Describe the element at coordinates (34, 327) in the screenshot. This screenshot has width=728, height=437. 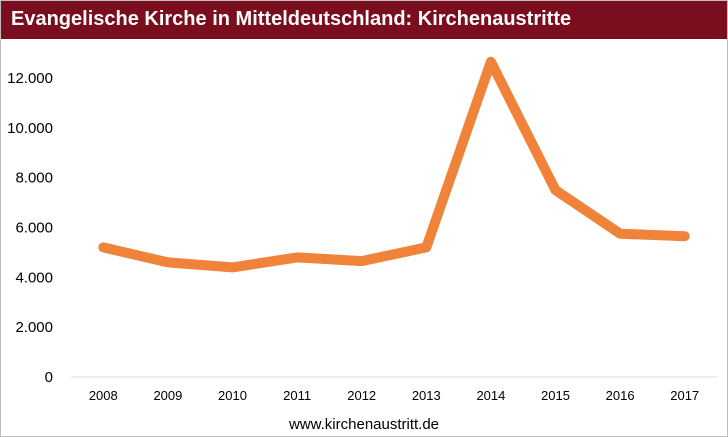
I see `y-tick-label: 2.000` at that location.